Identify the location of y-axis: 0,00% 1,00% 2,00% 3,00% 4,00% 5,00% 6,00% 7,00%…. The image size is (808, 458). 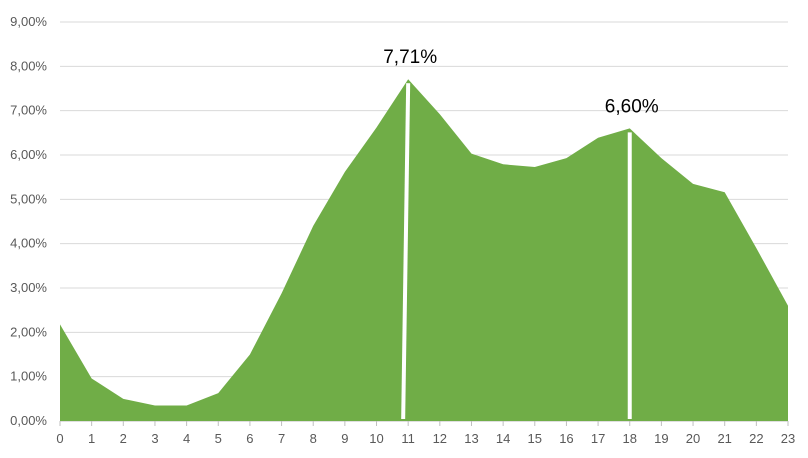
(28, 221).